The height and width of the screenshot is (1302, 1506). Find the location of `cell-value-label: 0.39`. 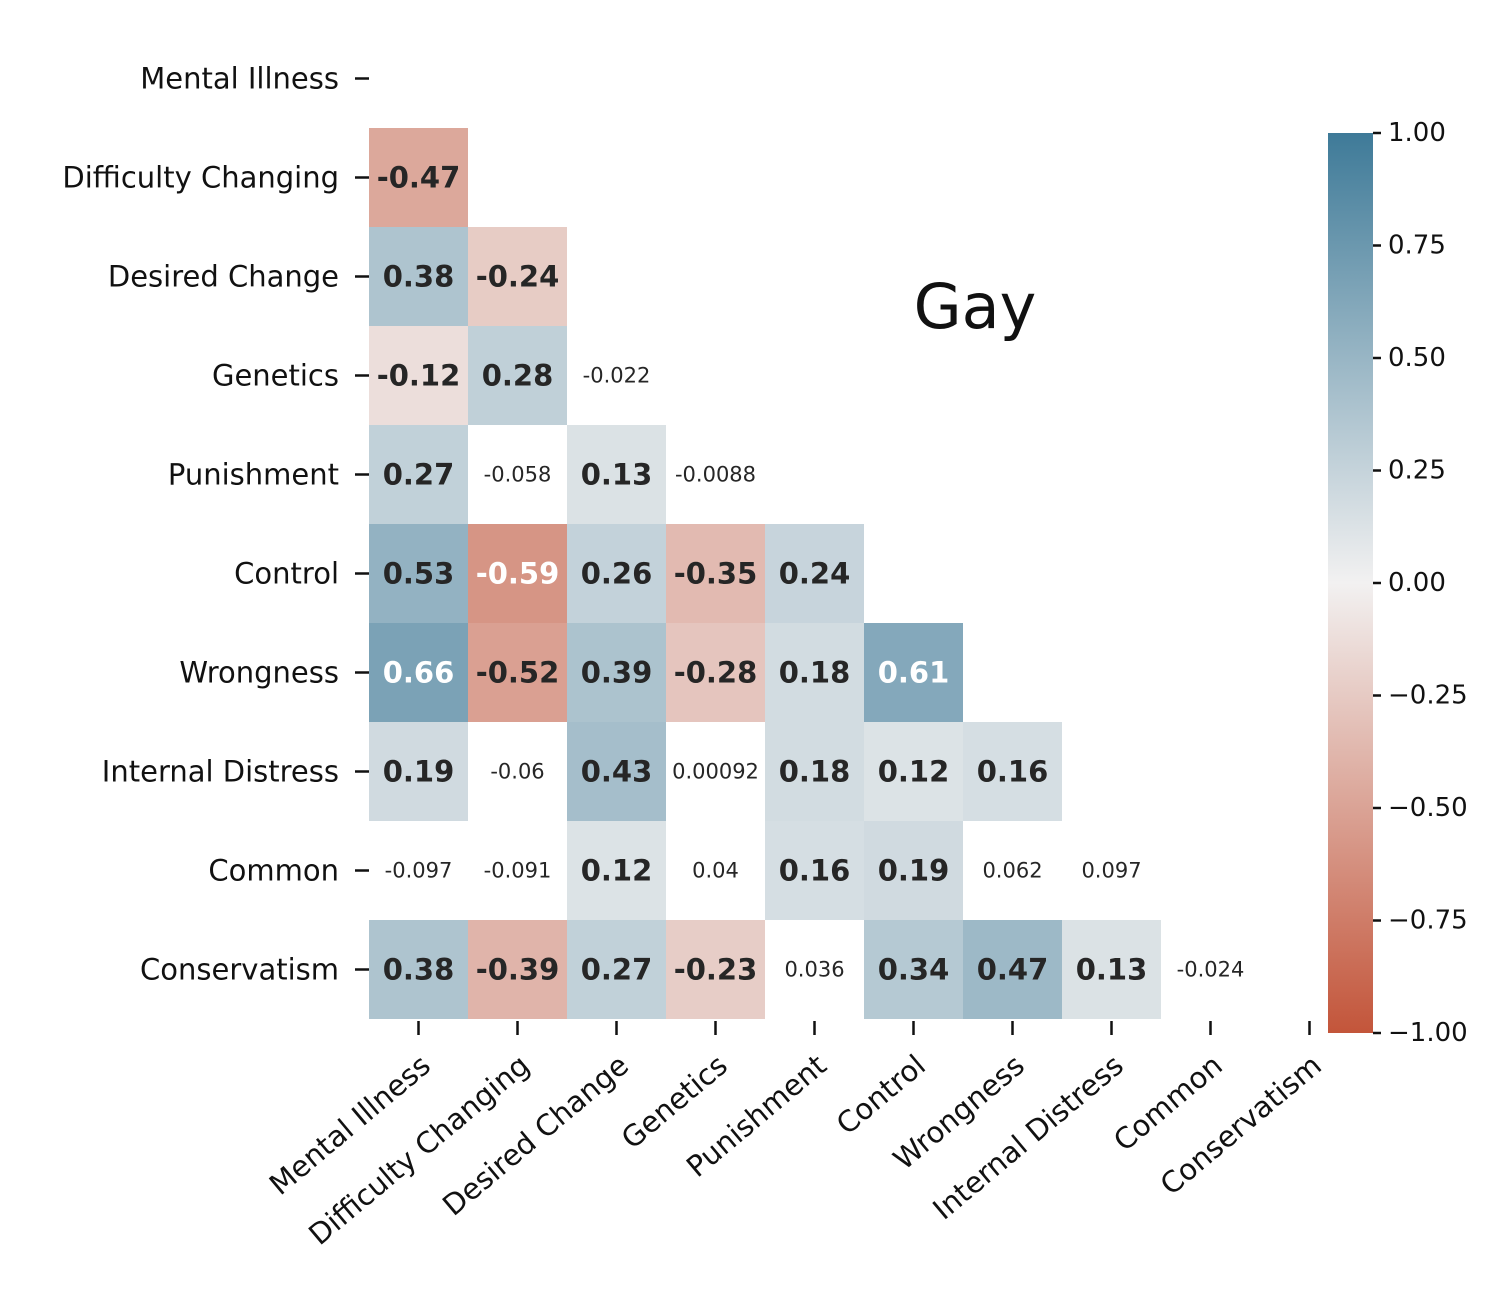

cell-value-label: 0.39 is located at coordinates (617, 673).